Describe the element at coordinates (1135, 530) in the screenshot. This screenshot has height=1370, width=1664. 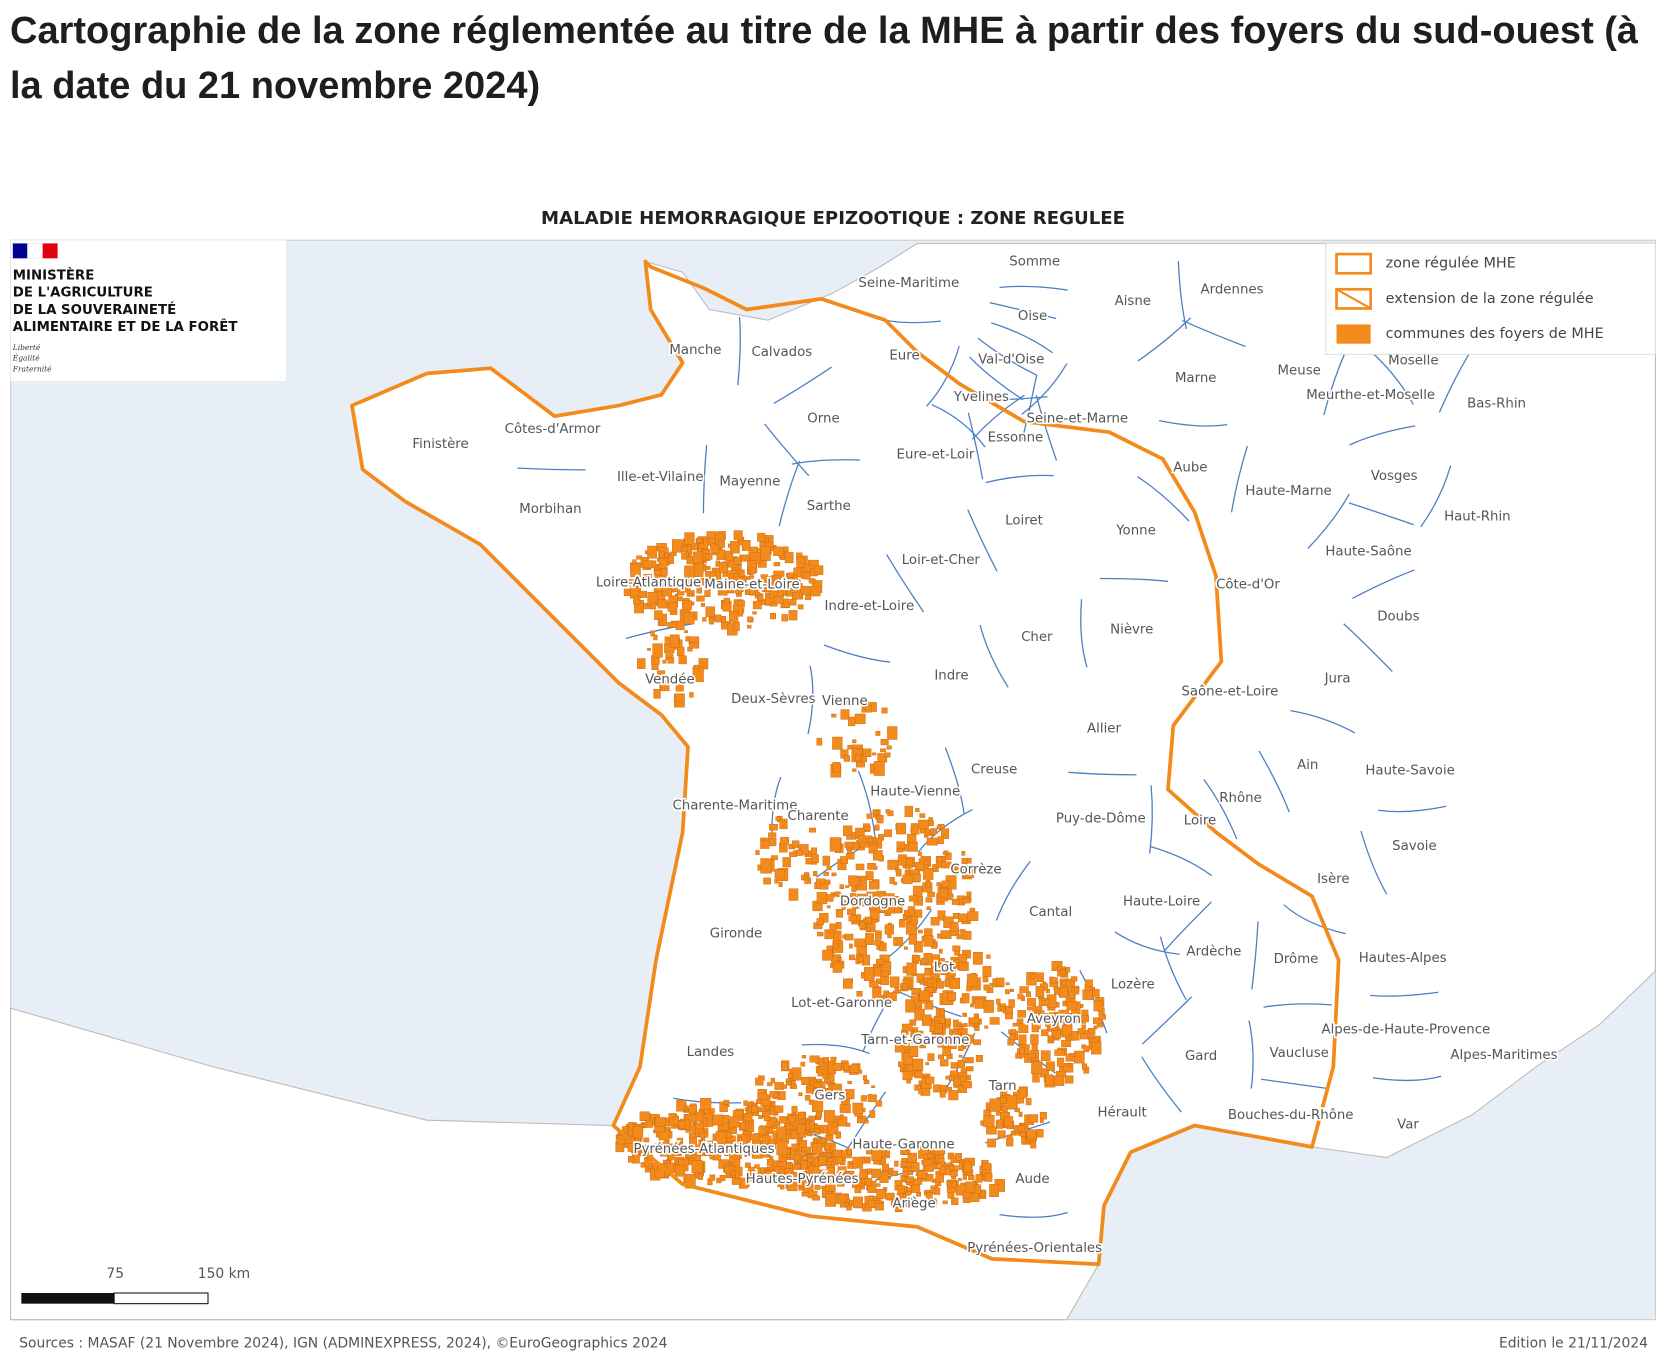
I see `department-label: Yonne` at that location.